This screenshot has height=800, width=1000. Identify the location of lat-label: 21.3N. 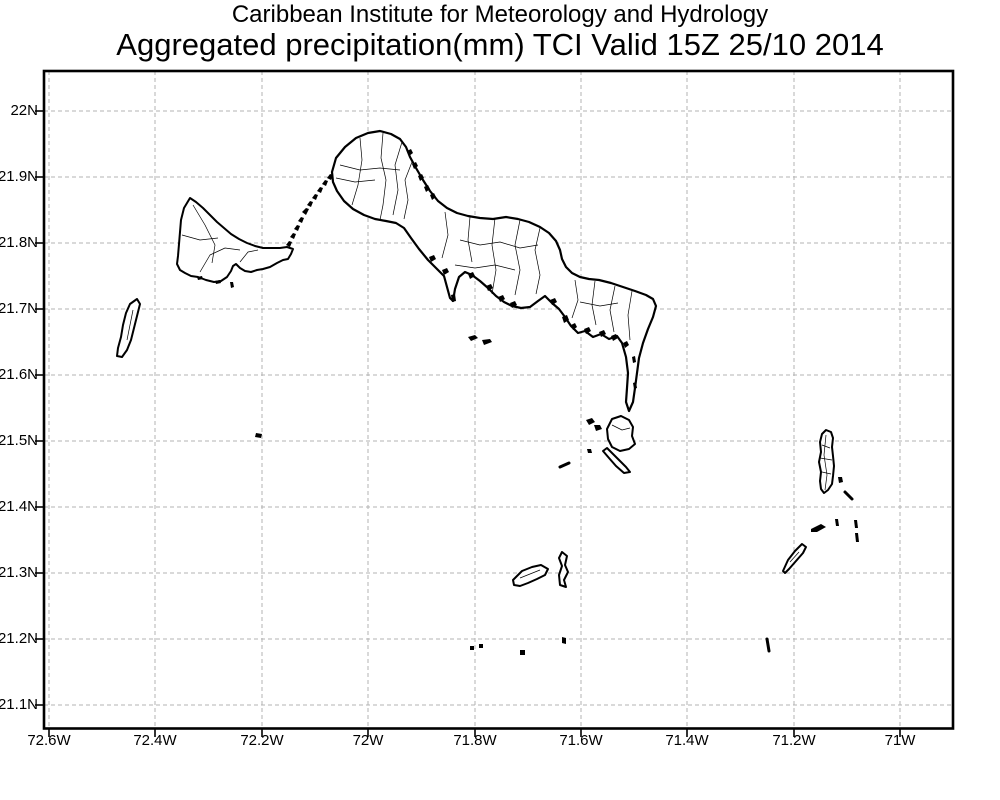
(19, 572).